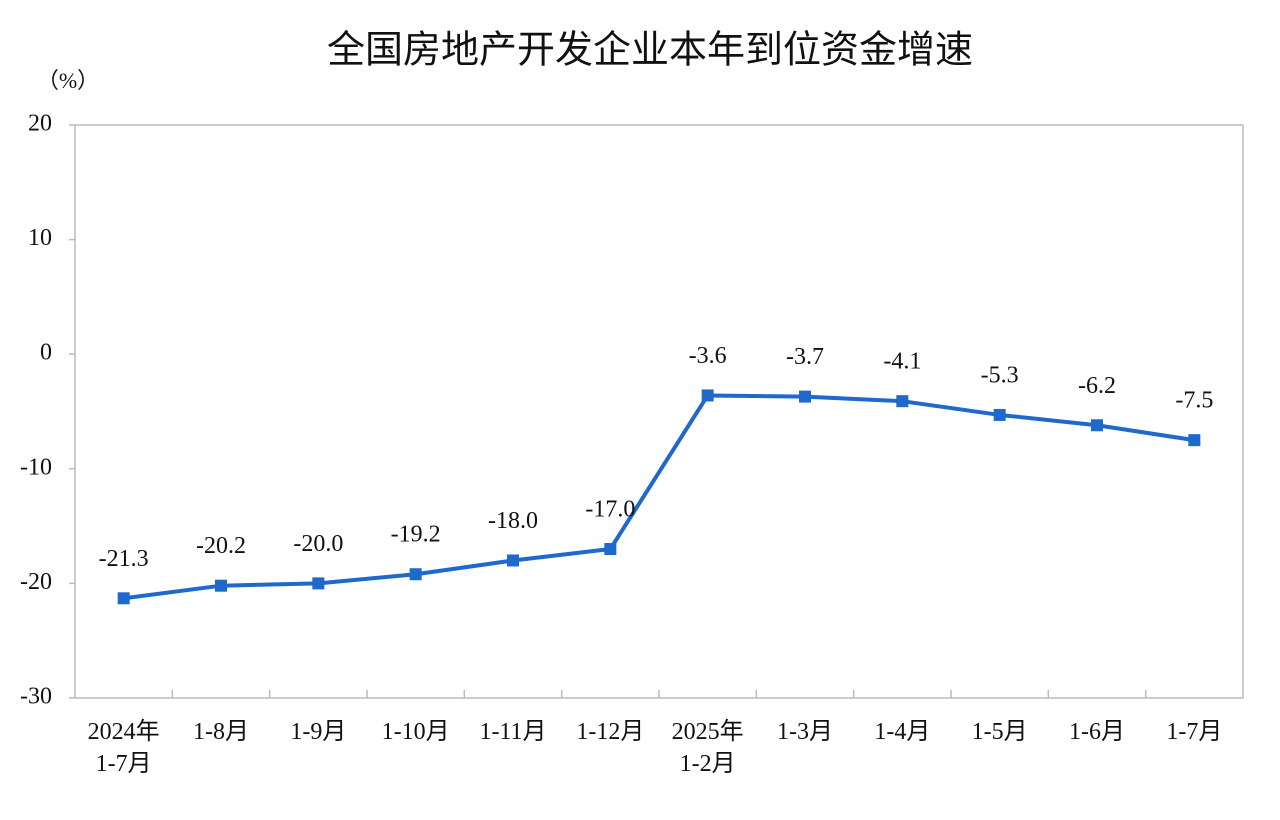  Describe the element at coordinates (805, 357) in the screenshot. I see `data-label: -3.7` at that location.